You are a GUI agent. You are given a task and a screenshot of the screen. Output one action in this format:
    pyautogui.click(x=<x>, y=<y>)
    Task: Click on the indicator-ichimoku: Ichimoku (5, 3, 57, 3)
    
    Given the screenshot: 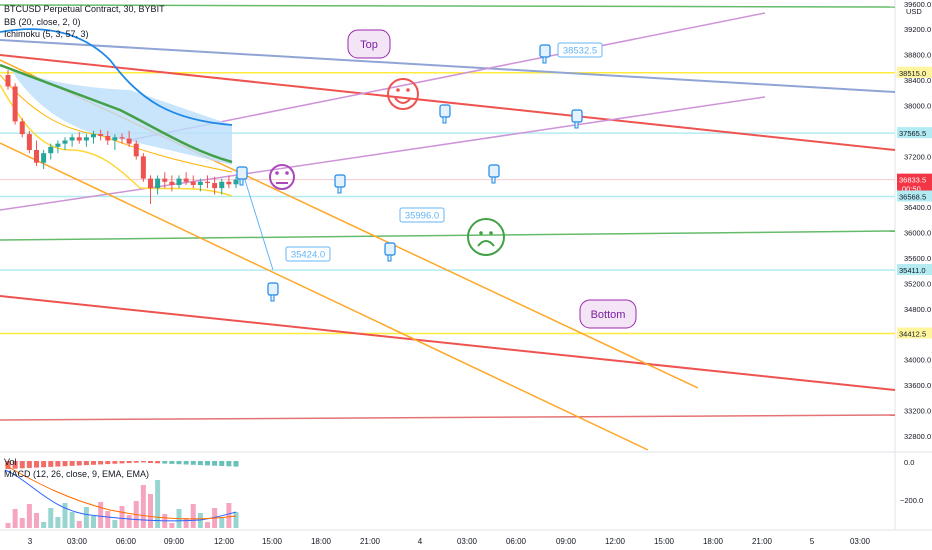 What is the action you would take?
    pyautogui.click(x=46, y=34)
    